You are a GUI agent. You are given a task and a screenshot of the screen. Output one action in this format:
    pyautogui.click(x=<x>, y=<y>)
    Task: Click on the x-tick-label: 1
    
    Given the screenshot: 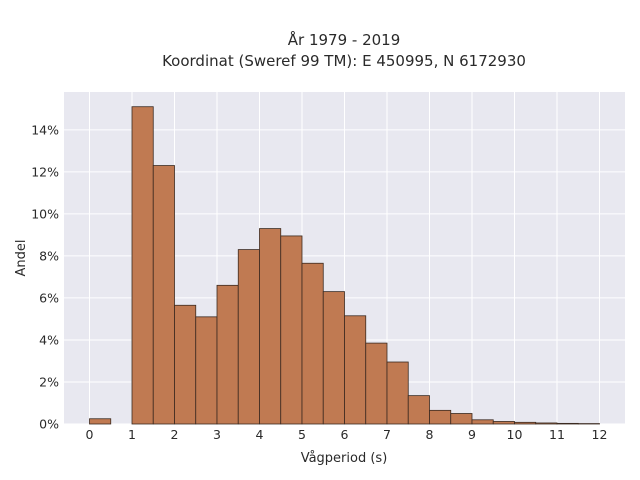 What is the action you would take?
    pyautogui.click(x=132, y=434)
    